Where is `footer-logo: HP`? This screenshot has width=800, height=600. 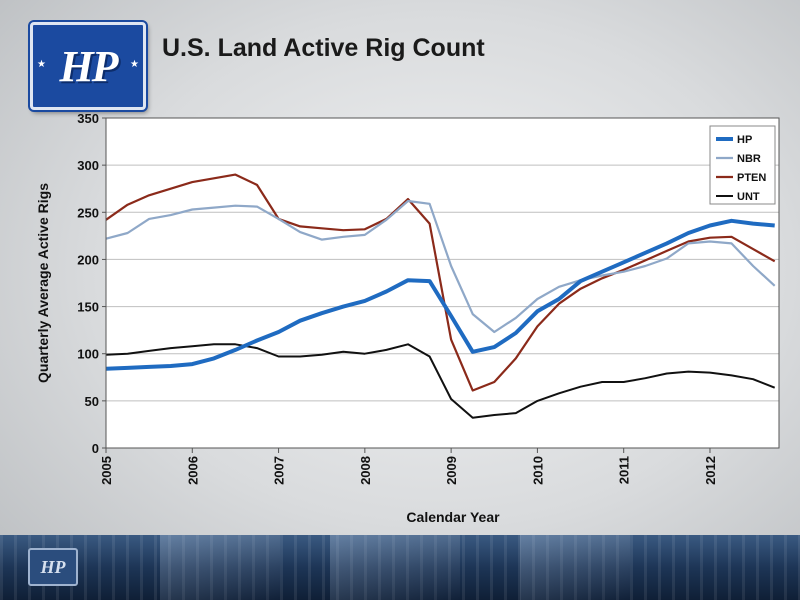
footer-logo: HP is located at coordinates (53, 567).